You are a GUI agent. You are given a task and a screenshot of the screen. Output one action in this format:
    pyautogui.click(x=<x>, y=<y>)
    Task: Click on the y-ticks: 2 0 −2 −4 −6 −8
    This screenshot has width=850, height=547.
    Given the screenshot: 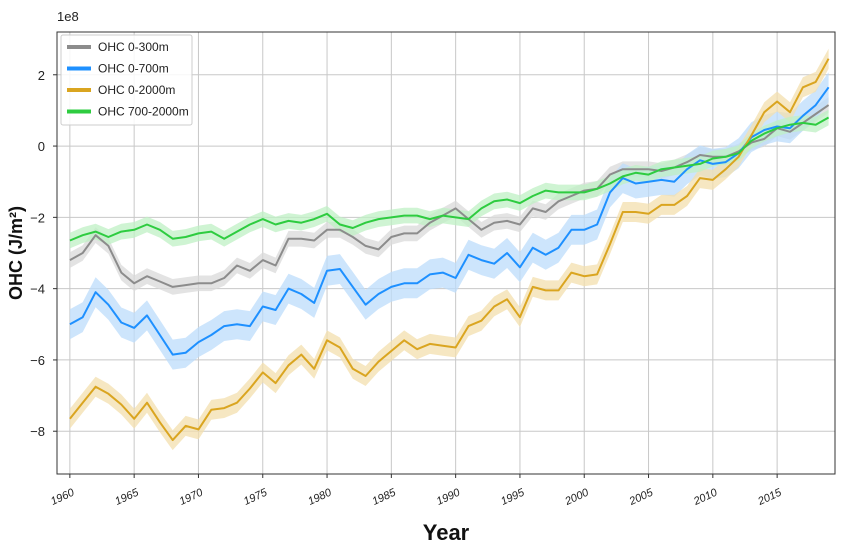 What is the action you would take?
    pyautogui.click(x=43, y=253)
    